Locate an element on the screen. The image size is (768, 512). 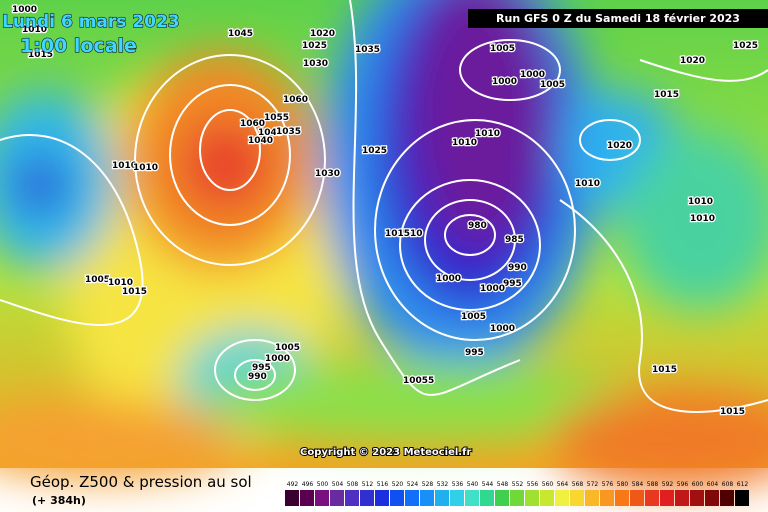
scale-label: 492 is located at coordinates (293, 484).